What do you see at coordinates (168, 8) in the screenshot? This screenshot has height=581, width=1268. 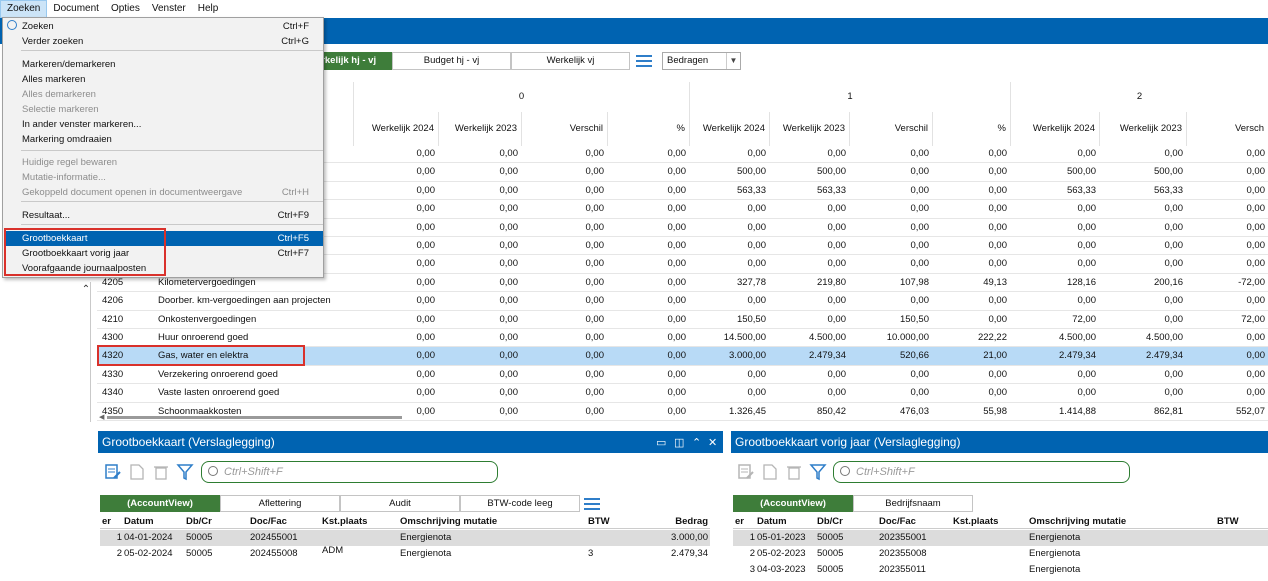 I see `menu-venster: Venster` at bounding box center [168, 8].